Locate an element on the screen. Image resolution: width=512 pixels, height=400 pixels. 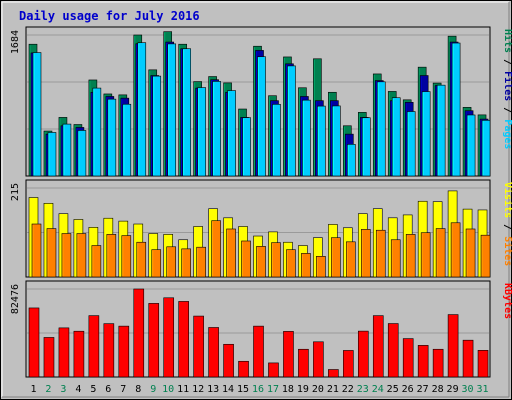
x-label-21: 21 is located at coordinates (333, 389).